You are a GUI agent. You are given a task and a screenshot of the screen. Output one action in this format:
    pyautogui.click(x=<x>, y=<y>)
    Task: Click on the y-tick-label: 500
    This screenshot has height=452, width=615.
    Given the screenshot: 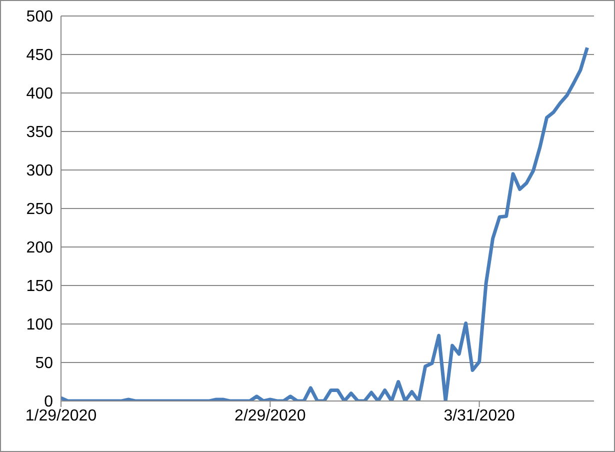 What is the action you would take?
    pyautogui.click(x=40, y=17)
    